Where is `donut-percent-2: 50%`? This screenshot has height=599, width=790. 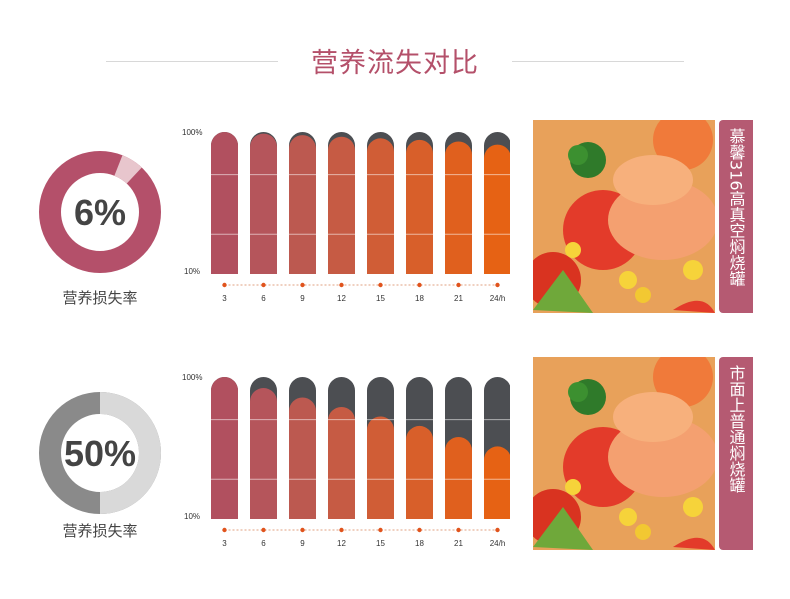
donut-percent-2: 50% is located at coordinates (100, 453).